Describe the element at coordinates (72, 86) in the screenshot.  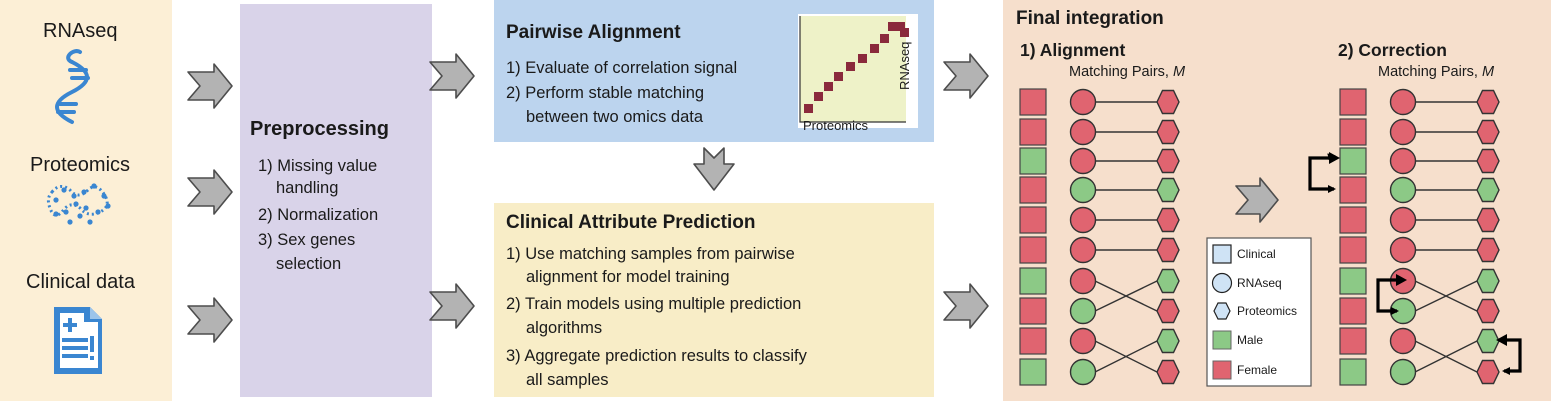
I see `dna-icon` at that location.